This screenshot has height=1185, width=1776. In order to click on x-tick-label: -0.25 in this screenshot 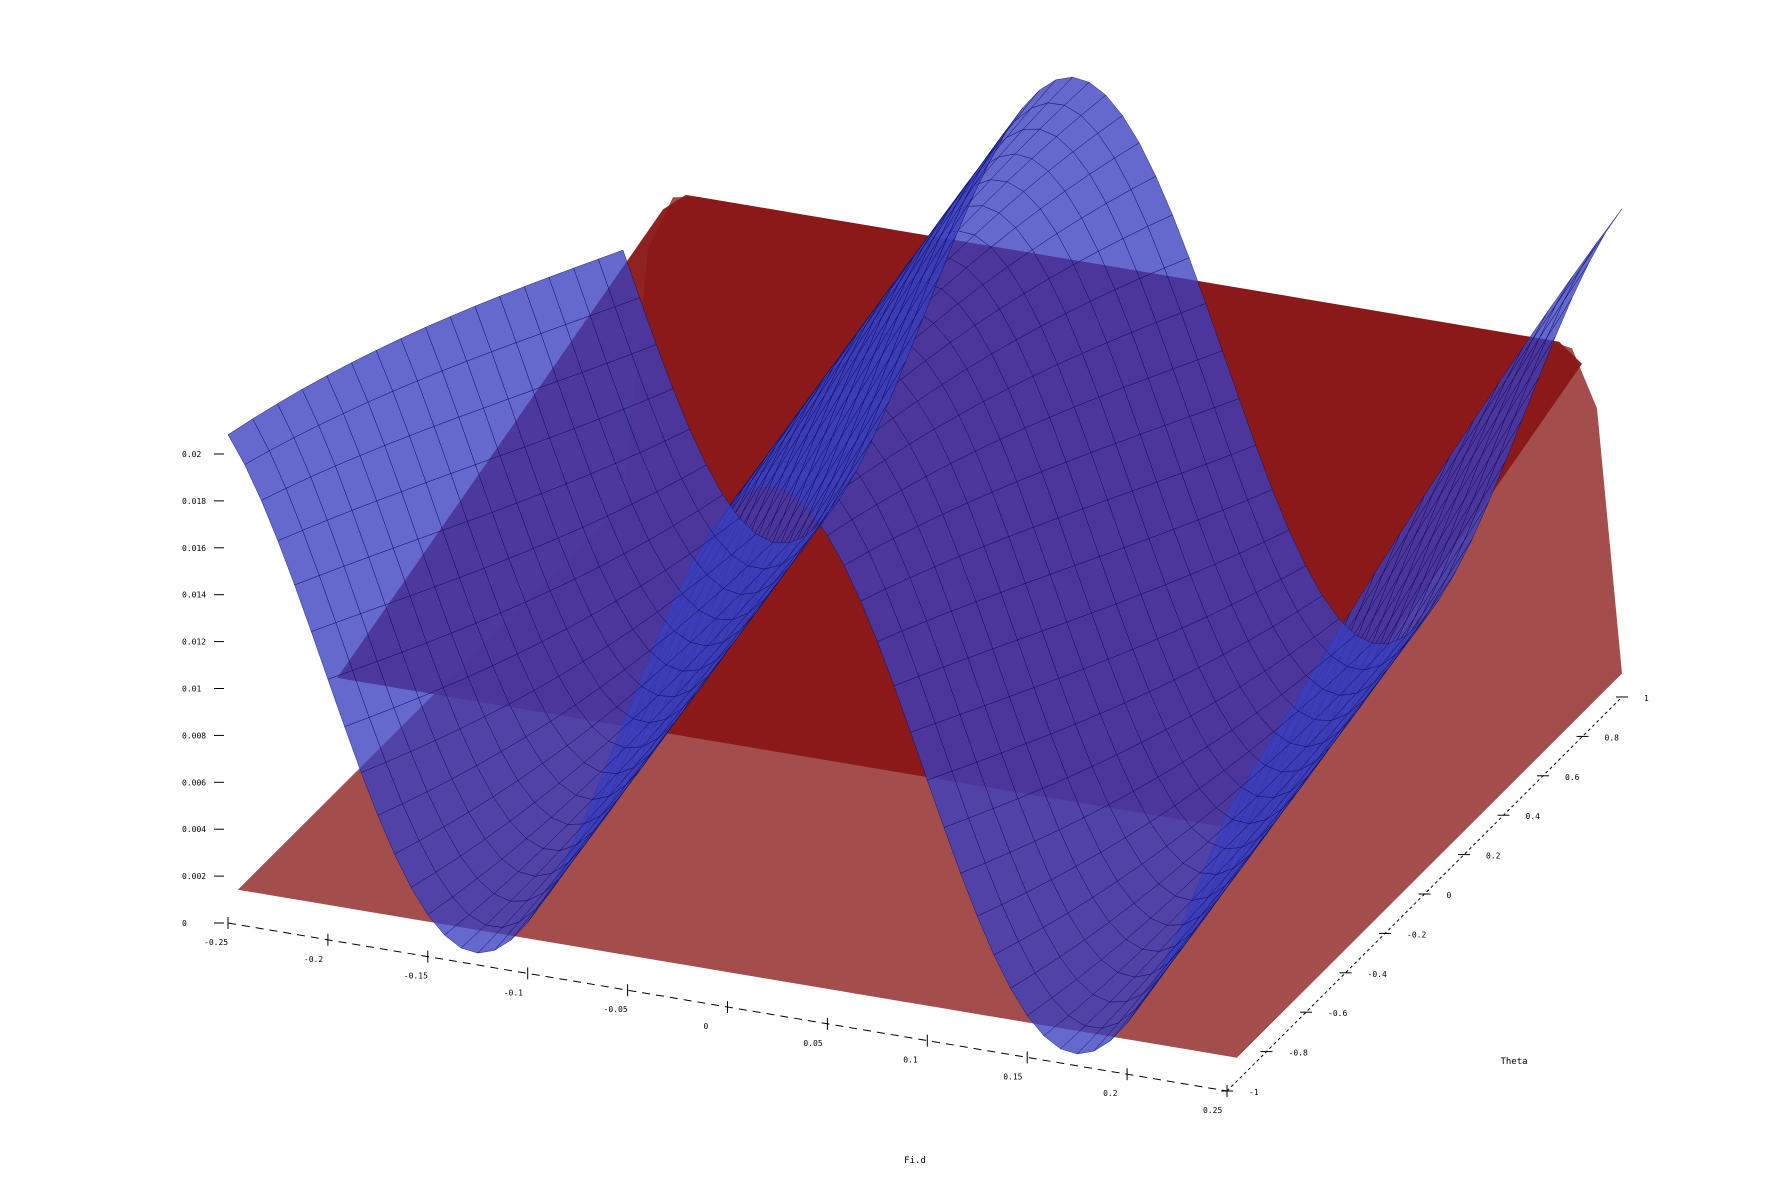, I will do `click(216, 942)`.